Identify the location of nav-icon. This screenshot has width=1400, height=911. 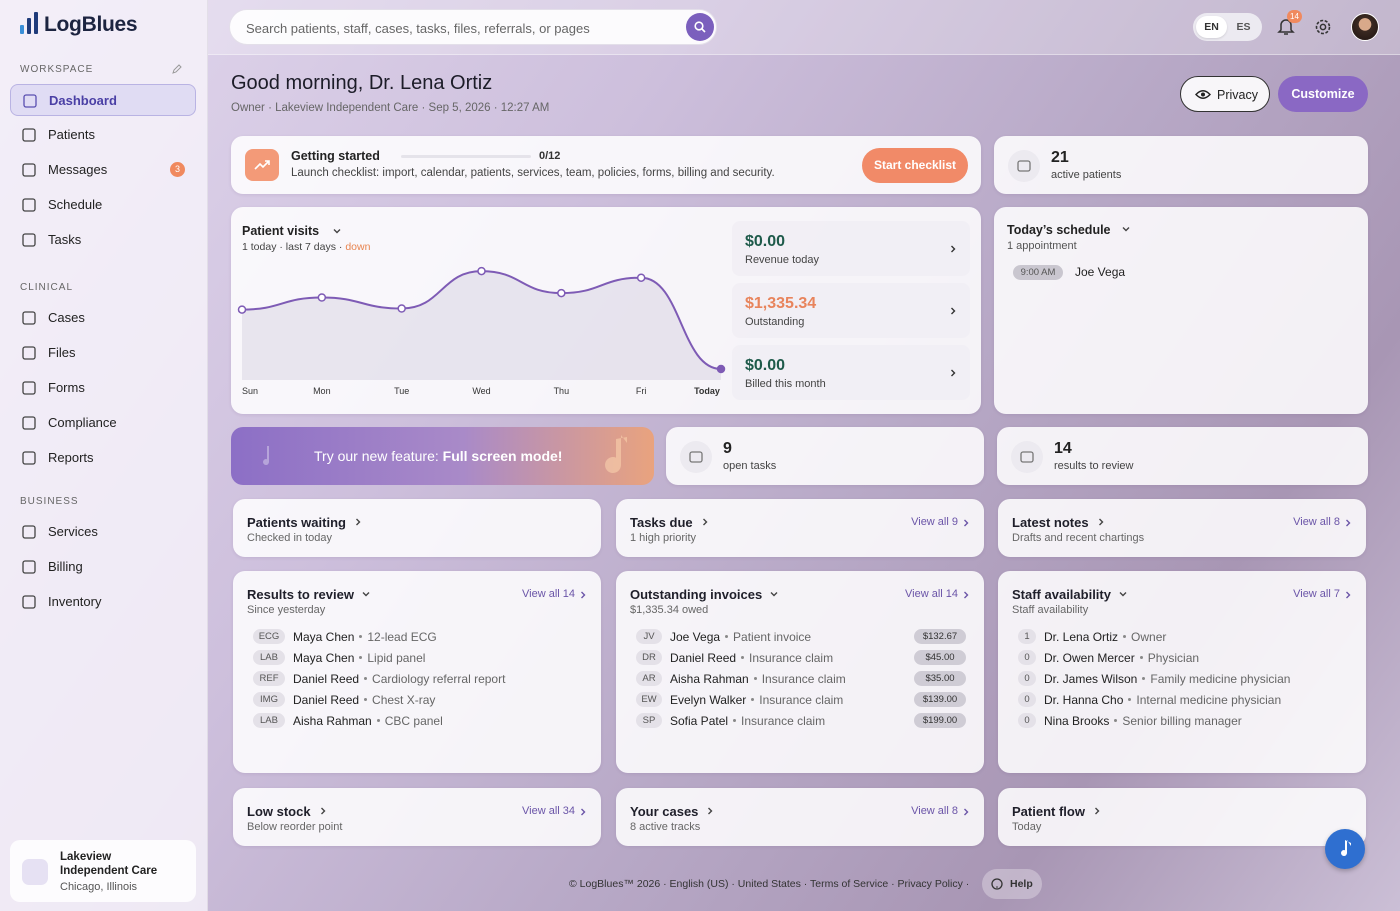
(29, 567).